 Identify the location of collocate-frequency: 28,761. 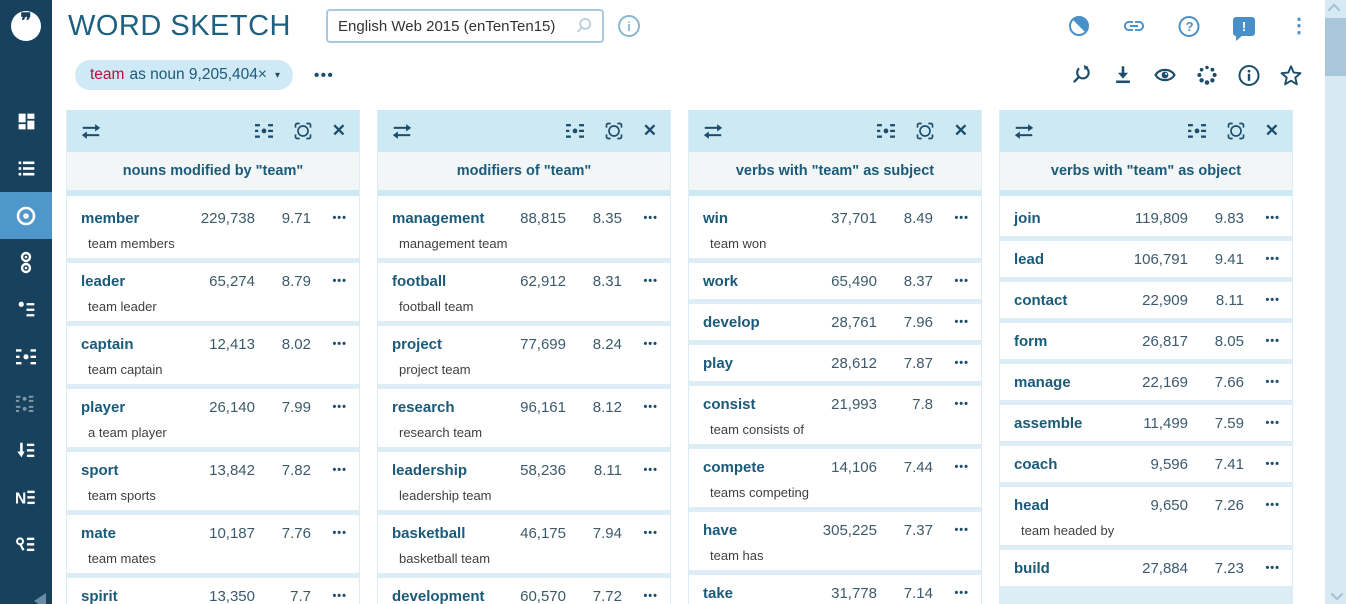
(854, 322).